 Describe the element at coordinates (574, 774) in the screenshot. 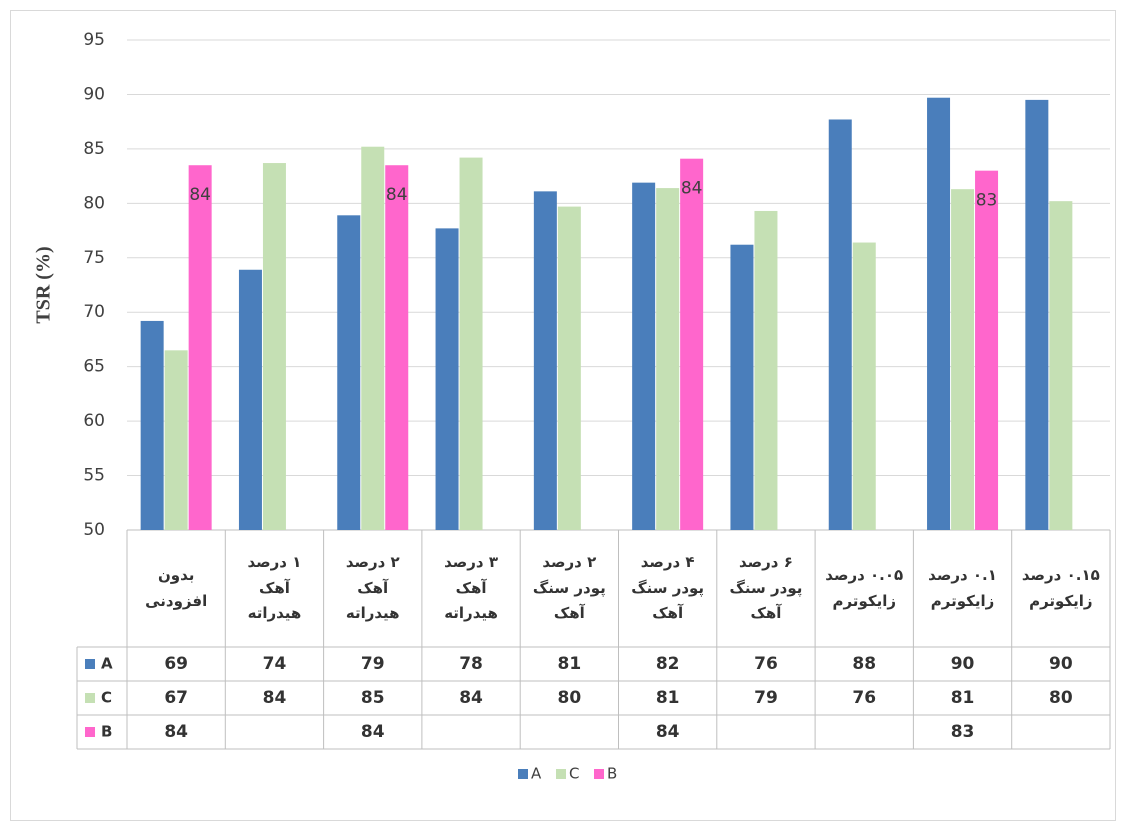

I see `legend-label: C` at that location.